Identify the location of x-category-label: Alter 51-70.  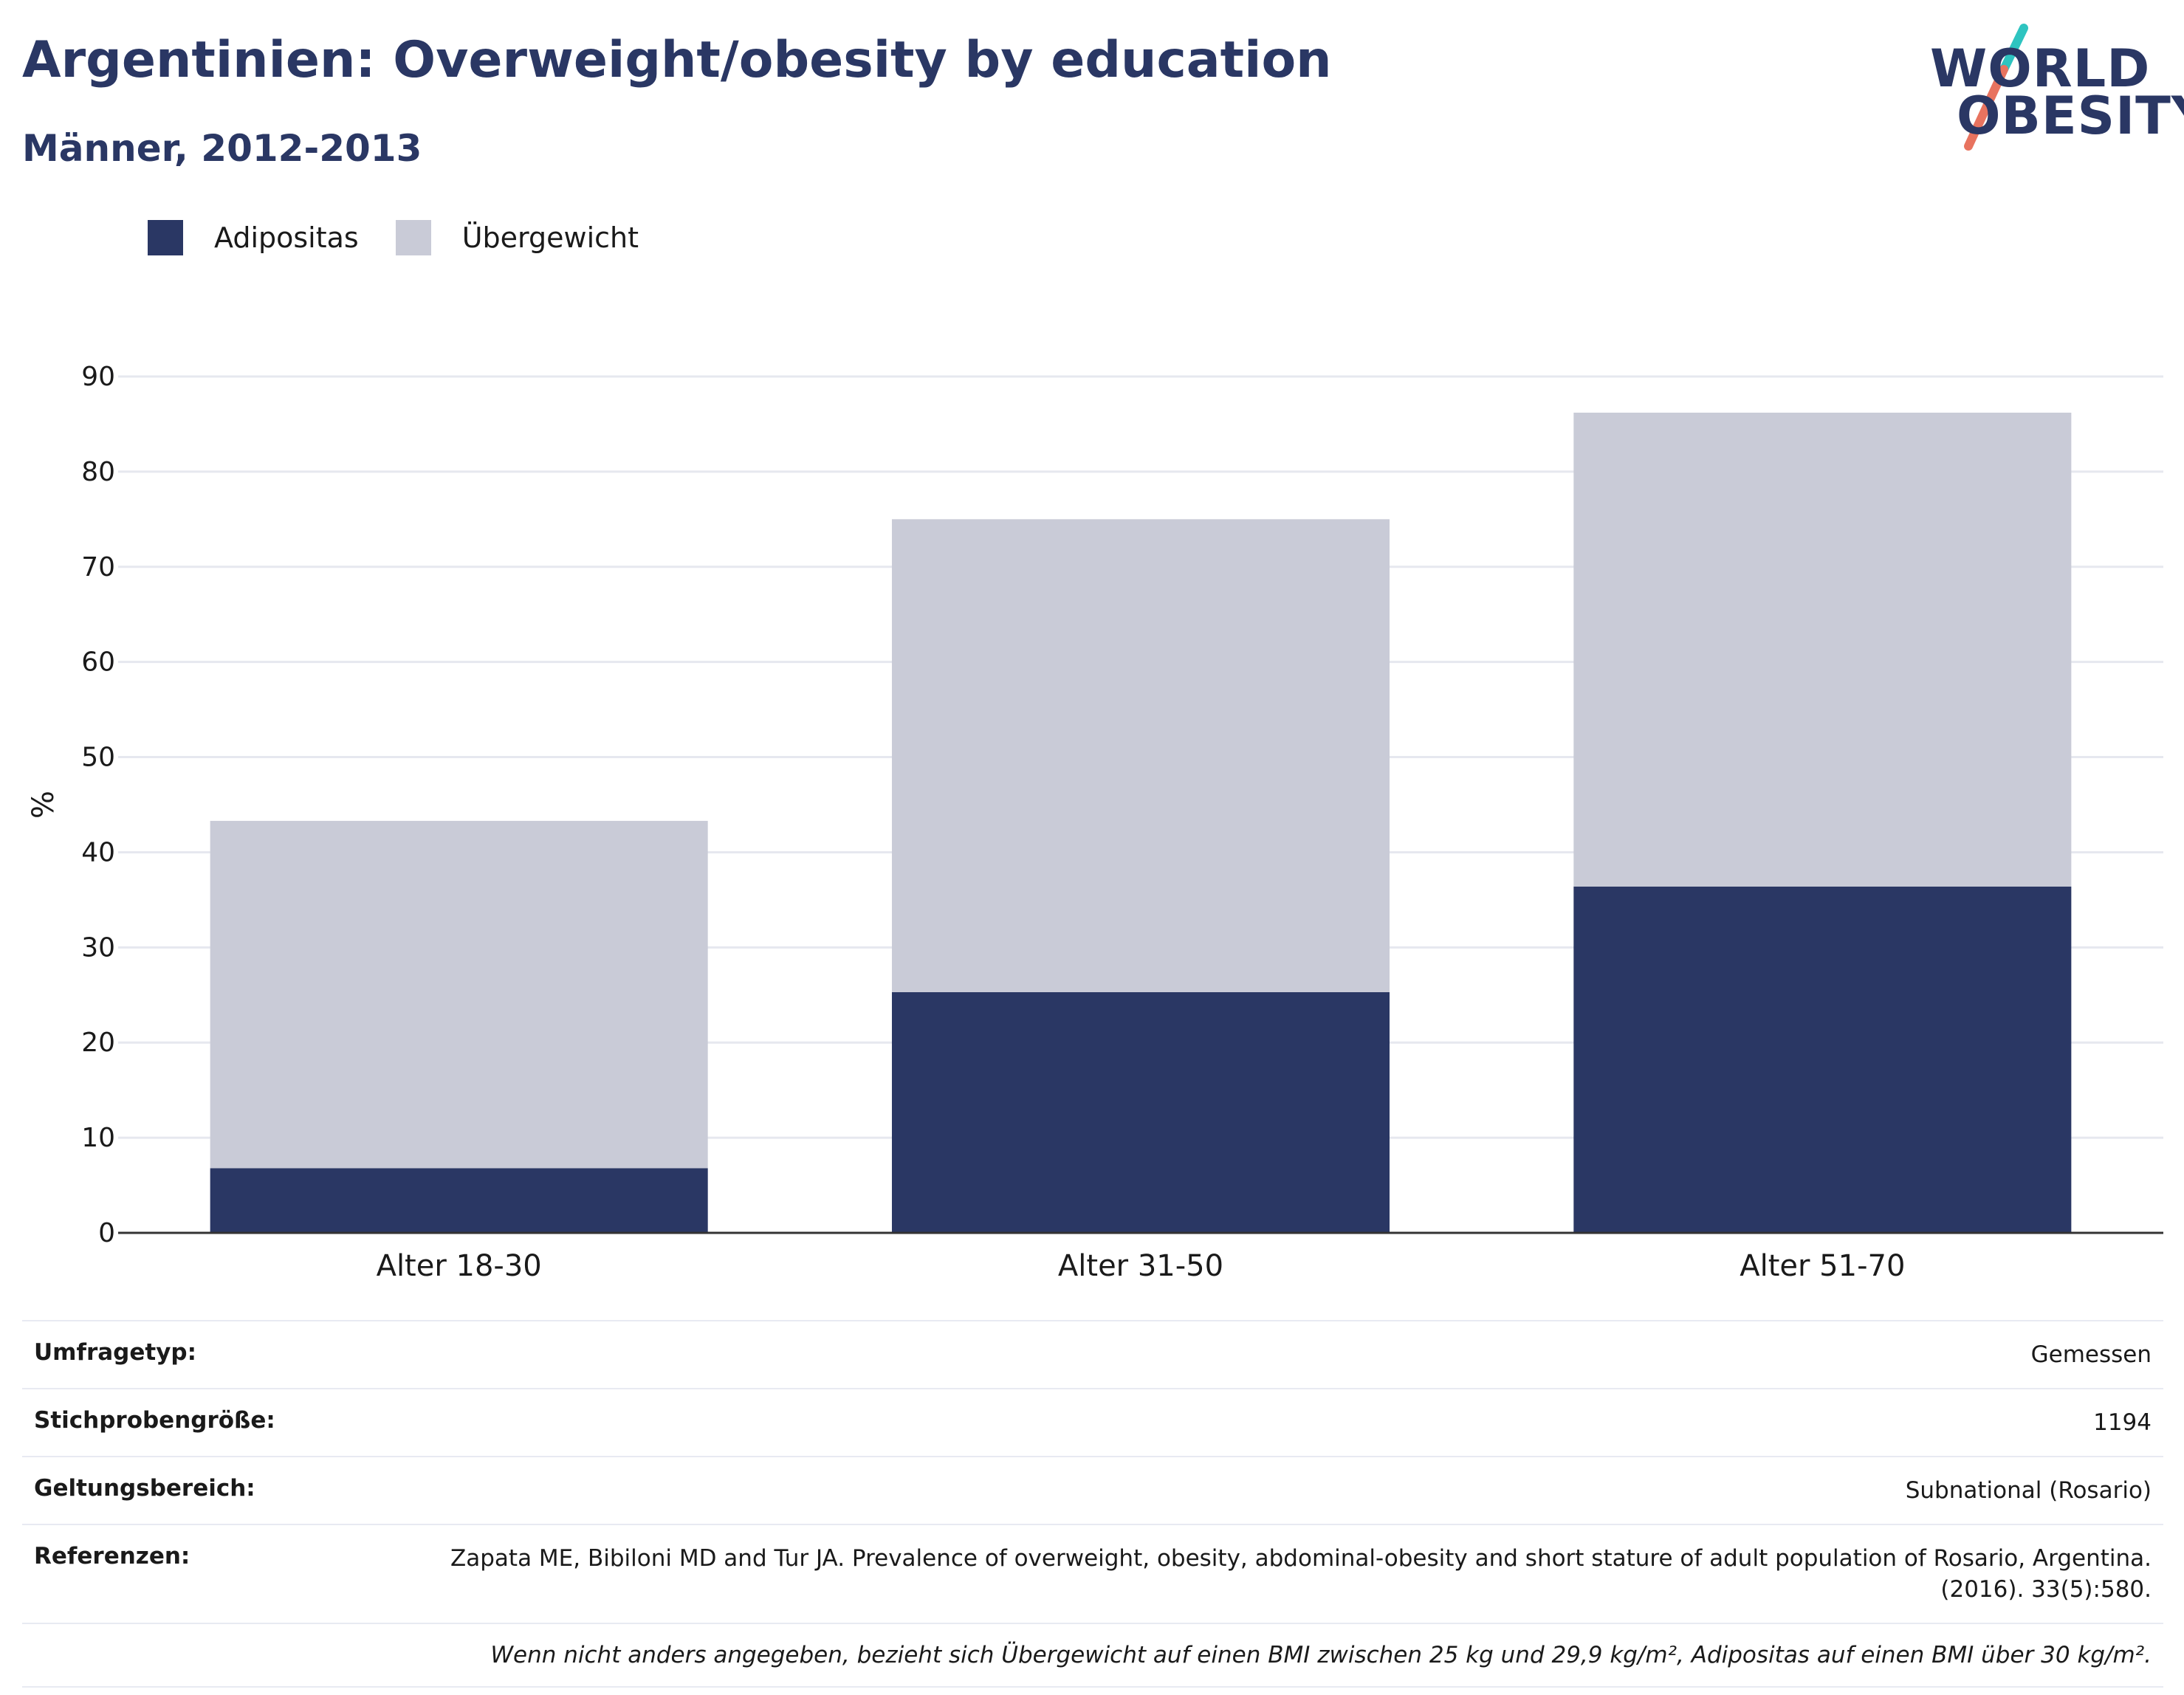
(1823, 1266).